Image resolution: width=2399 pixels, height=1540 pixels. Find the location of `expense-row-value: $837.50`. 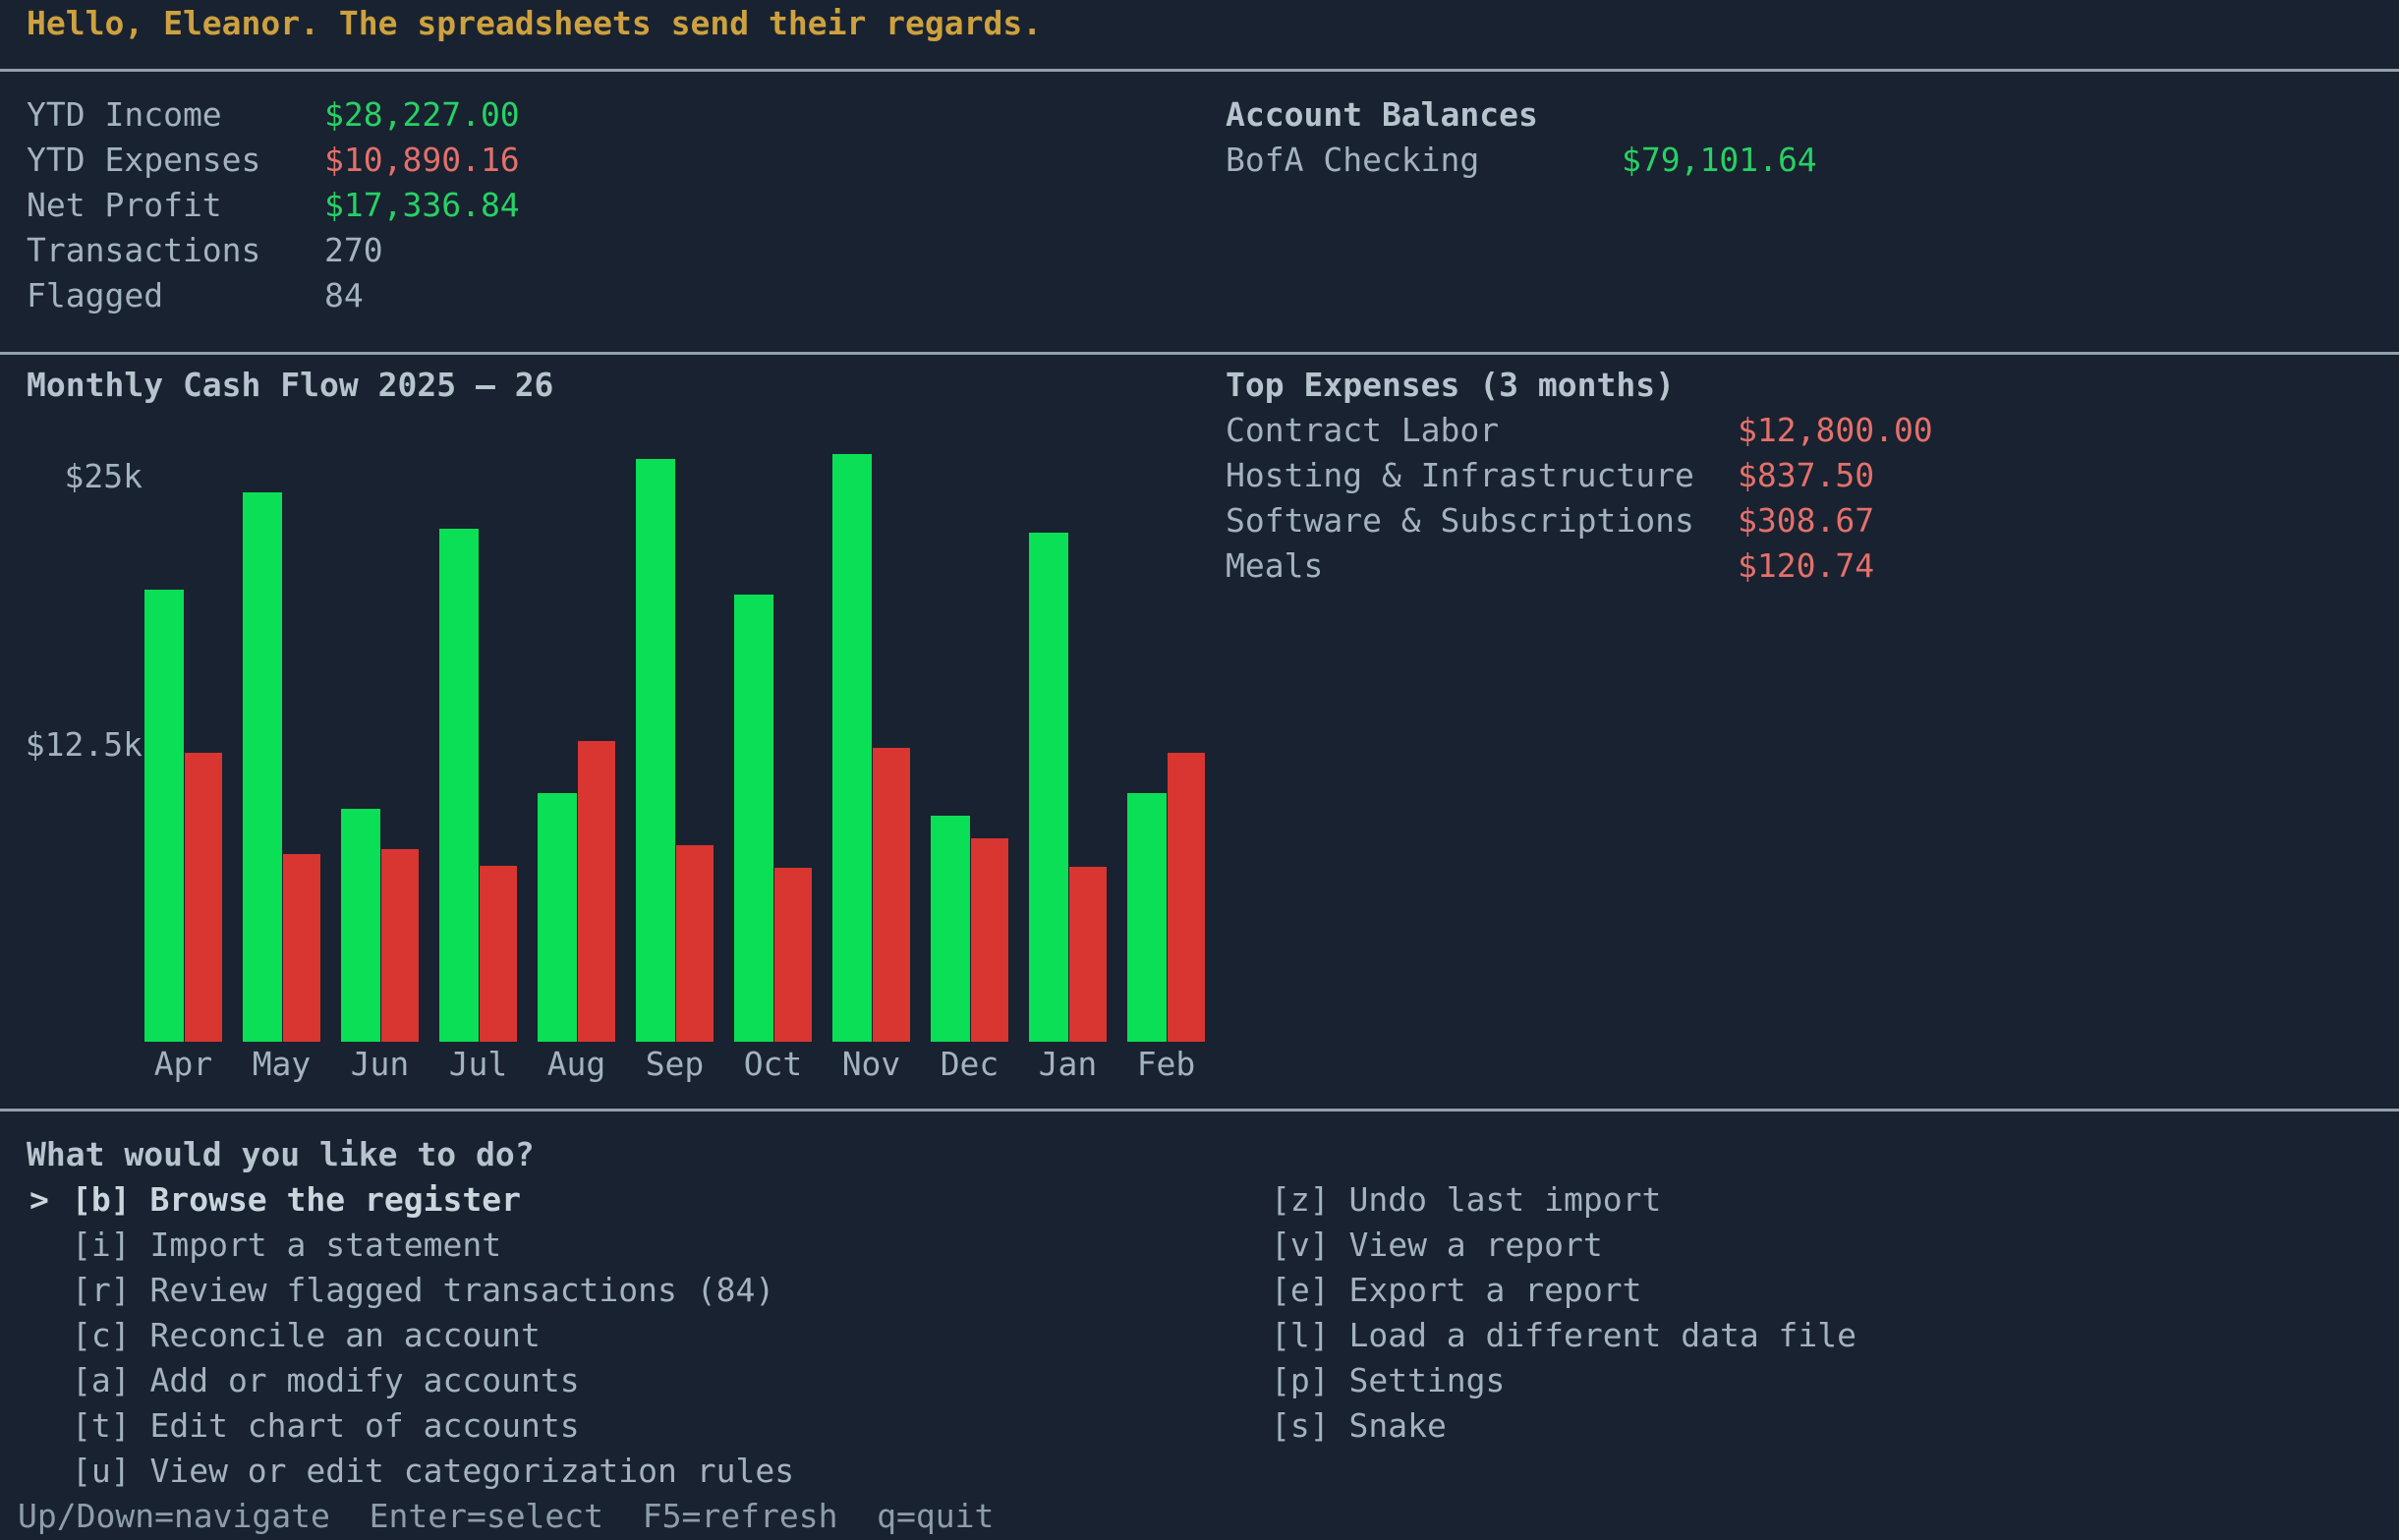

expense-row-value: $837.50 is located at coordinates (1807, 475).